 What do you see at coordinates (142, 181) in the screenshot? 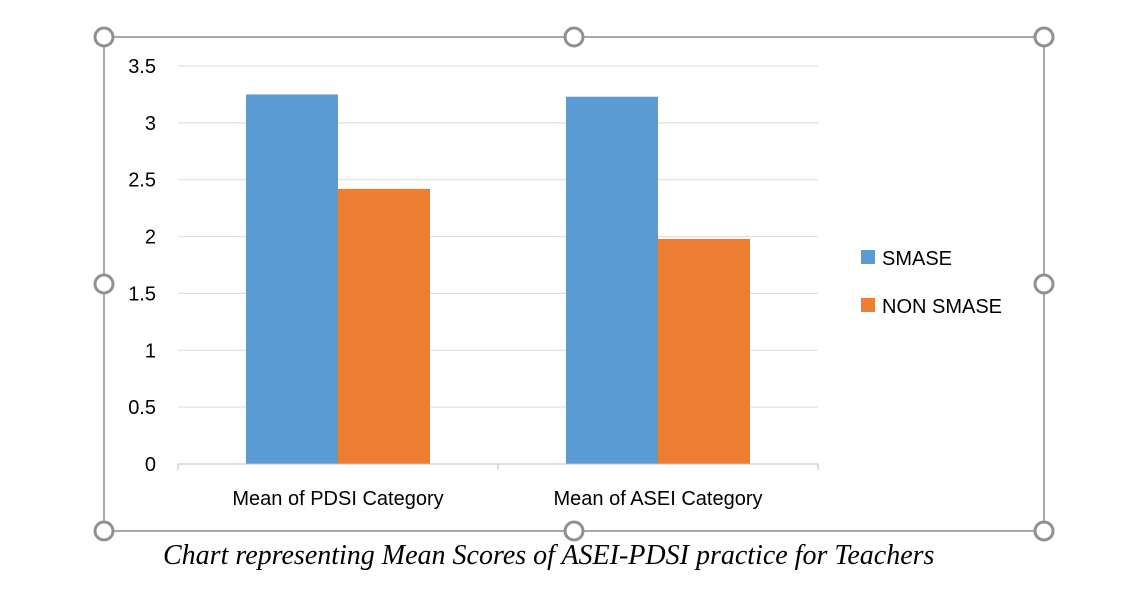
I see `y-tick-label: 2.5` at bounding box center [142, 181].